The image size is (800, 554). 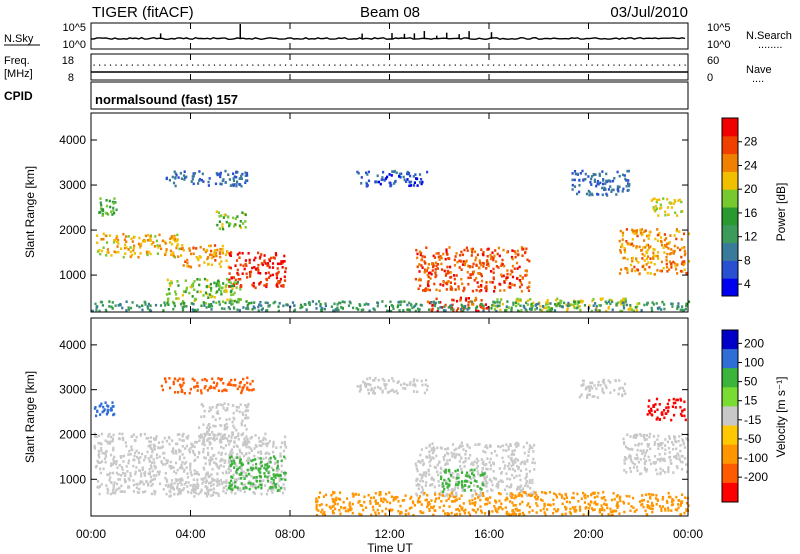 I want to click on date-title: 03/Jul/2010, so click(x=649, y=12).